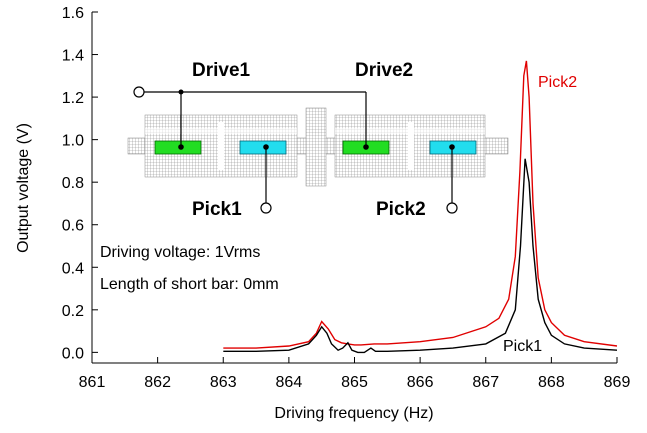 This screenshot has width=647, height=433. Describe the element at coordinates (73, 98) in the screenshot. I see `y-tick-label: 1.2` at that location.